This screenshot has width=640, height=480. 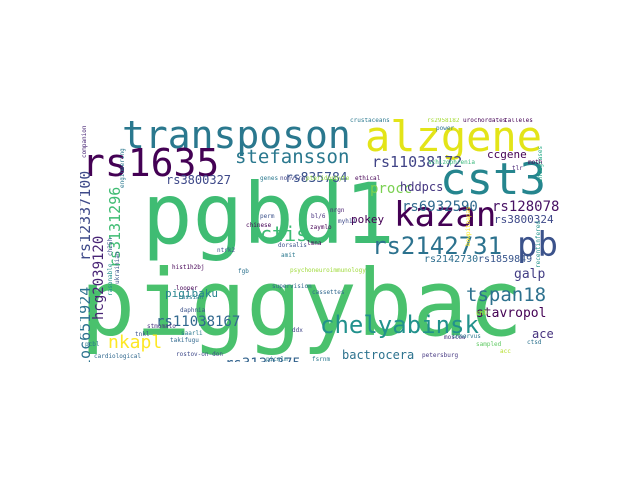 What do you see at coordinates (187, 288) in the screenshot?
I see `word: looper` at bounding box center [187, 288].